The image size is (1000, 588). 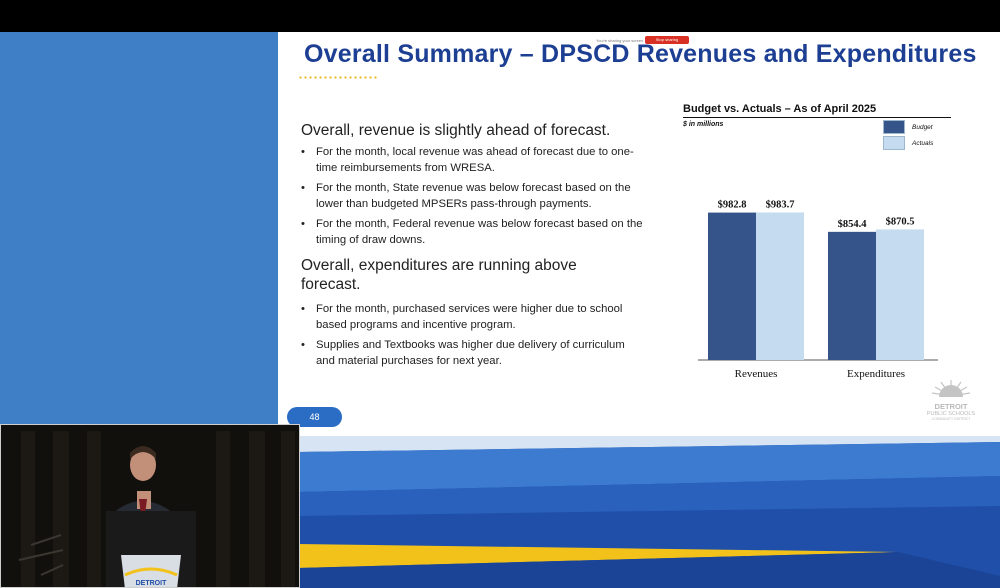 I want to click on bar-actuals-expenditures, so click(x=900, y=294).